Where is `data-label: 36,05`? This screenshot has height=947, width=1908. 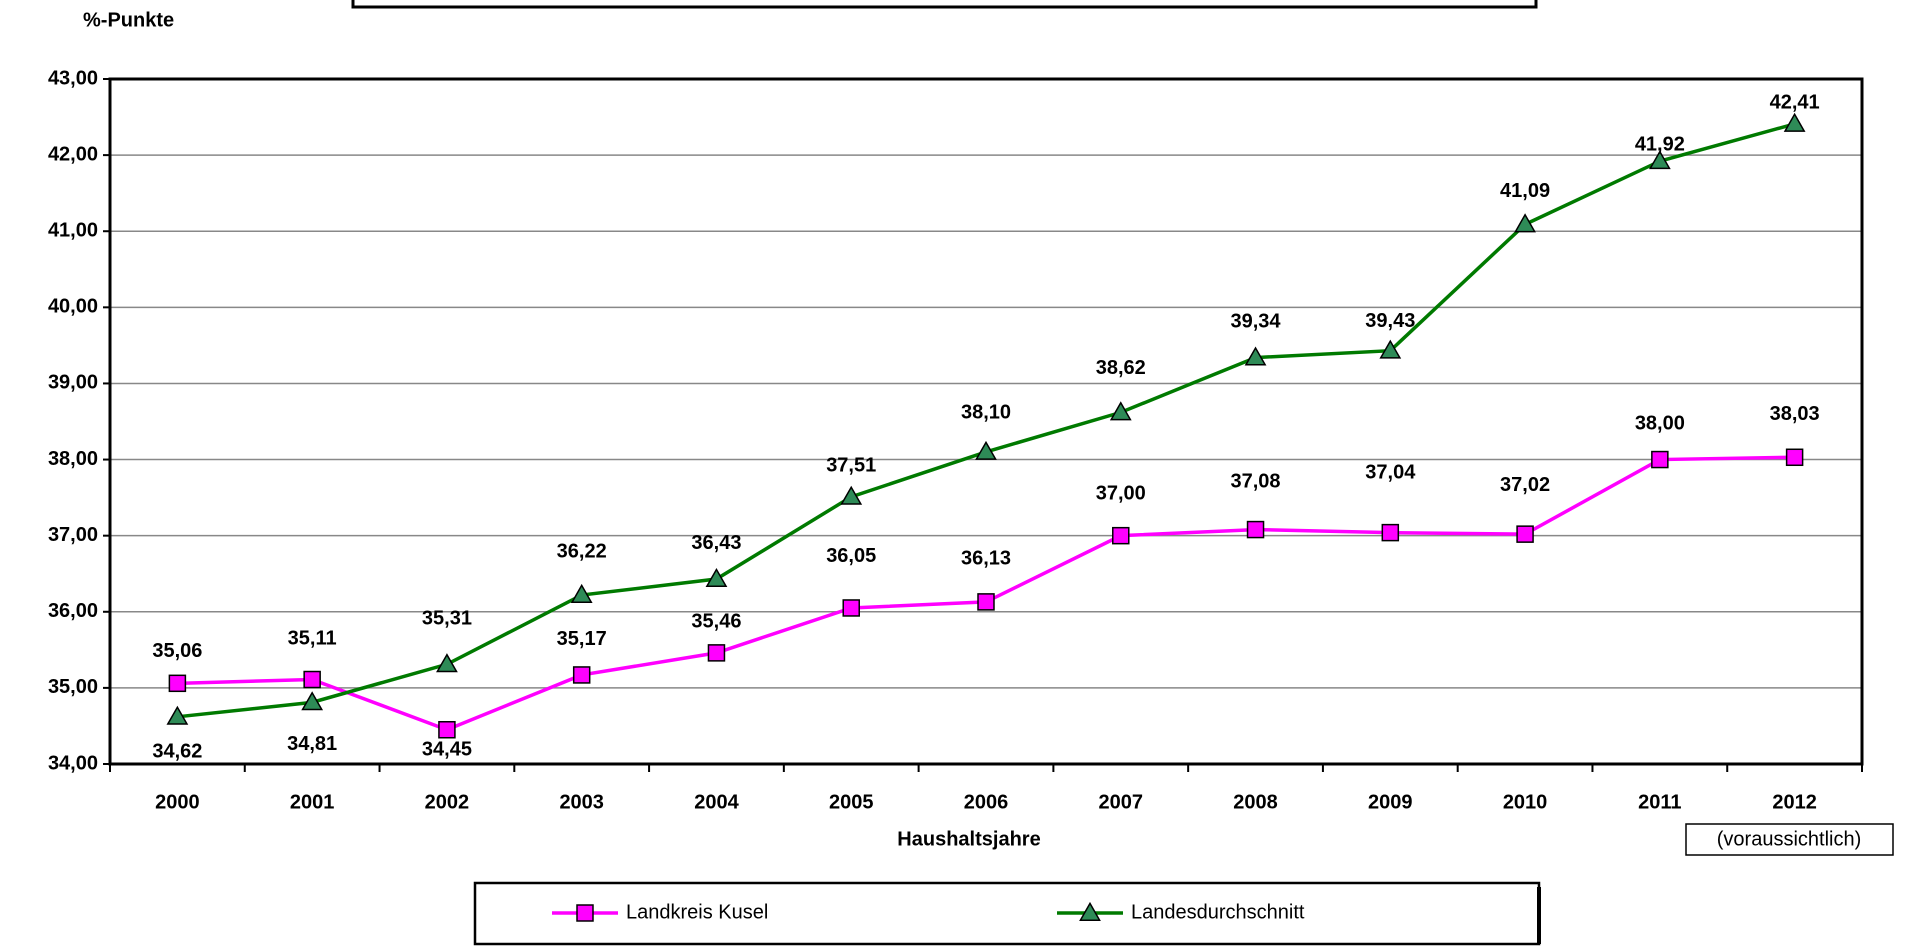
data-label: 36,05 is located at coordinates (851, 556).